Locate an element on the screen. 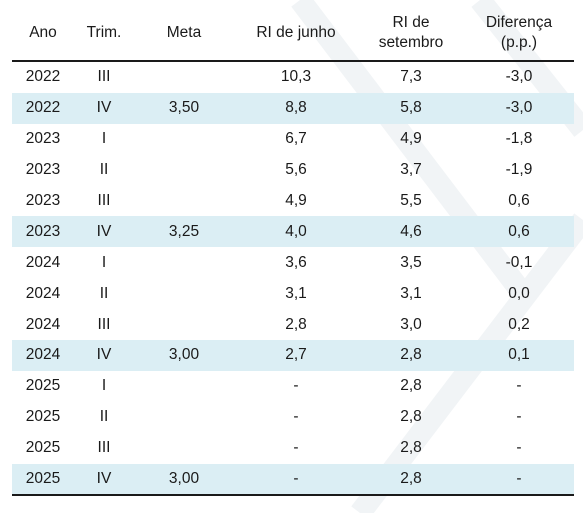 The height and width of the screenshot is (513, 583). cell-ri-junho: 5,6 is located at coordinates (296, 170).